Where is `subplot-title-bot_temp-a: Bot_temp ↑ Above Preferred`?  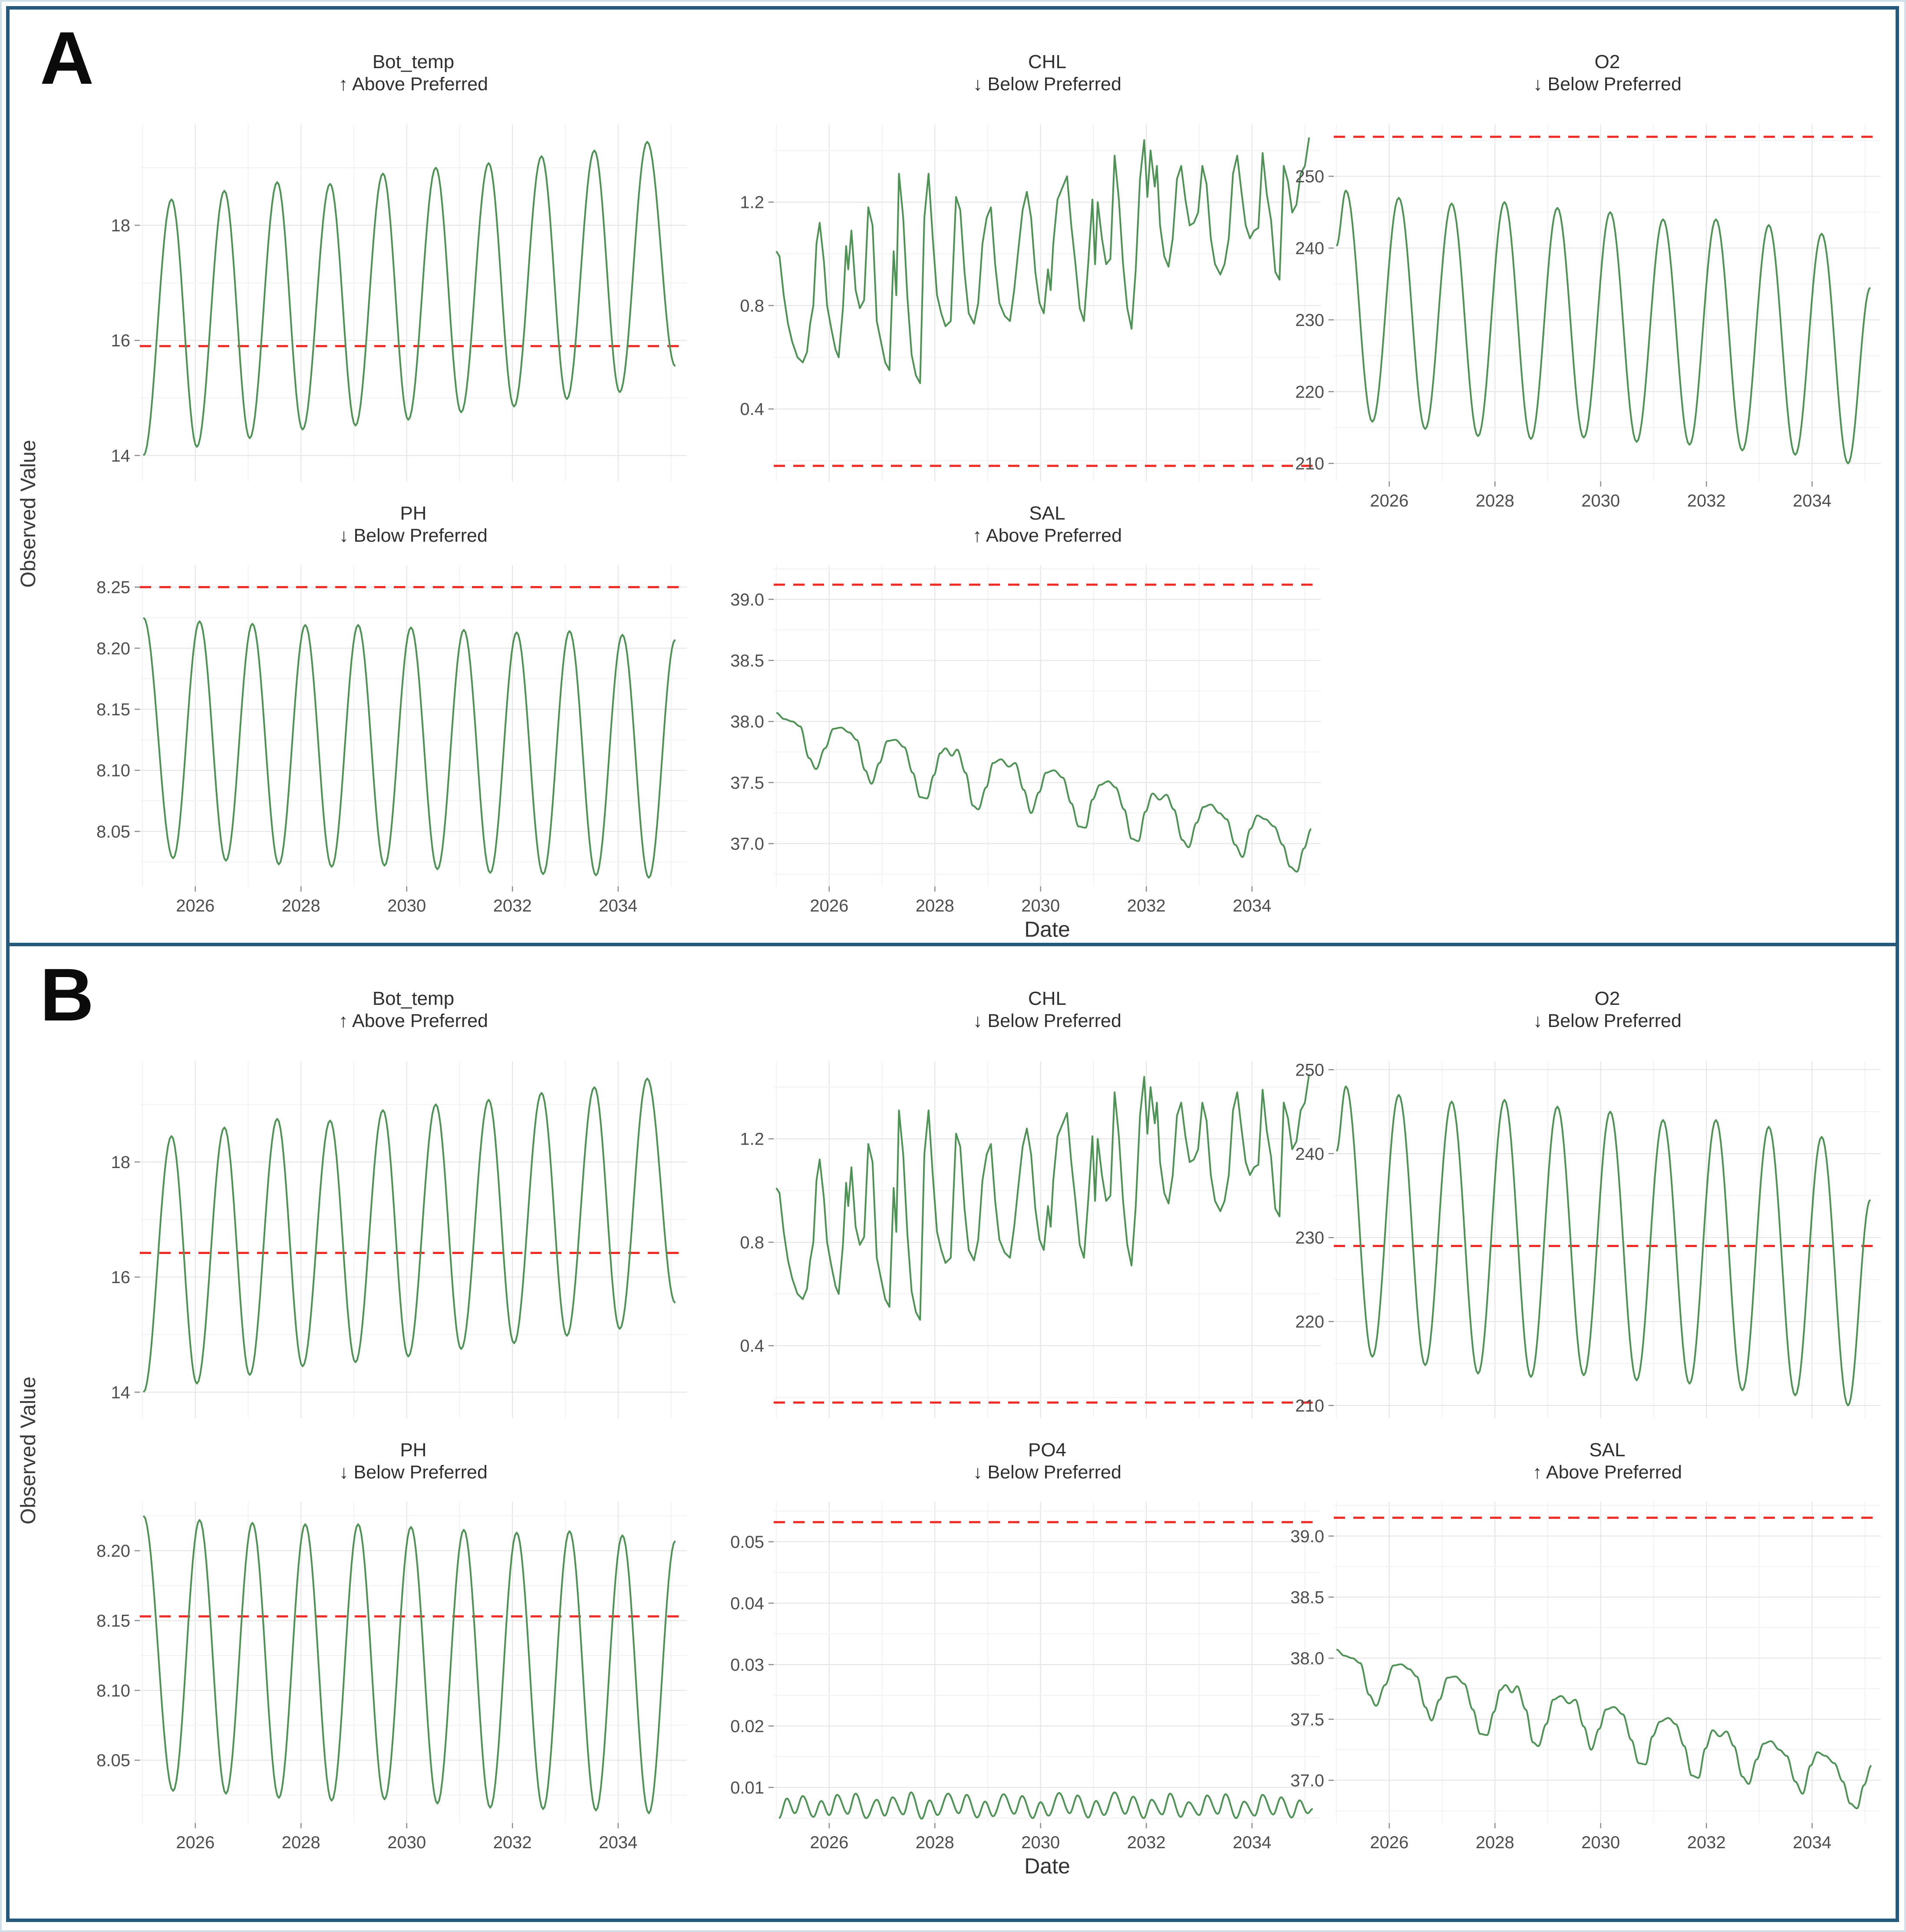 subplot-title-bot_temp-a: Bot_temp ↑ Above Preferred is located at coordinates (413, 73).